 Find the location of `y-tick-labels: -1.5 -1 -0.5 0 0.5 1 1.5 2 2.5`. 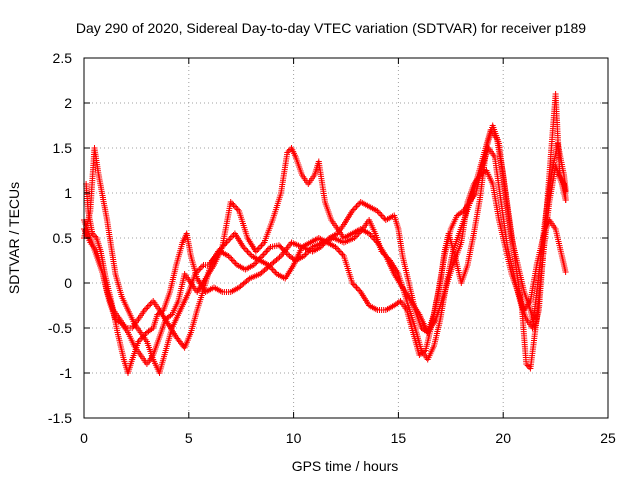

y-tick-labels: -1.5 -1 -0.5 0 0.5 1 1.5 2 2.5 is located at coordinates (60, 238).